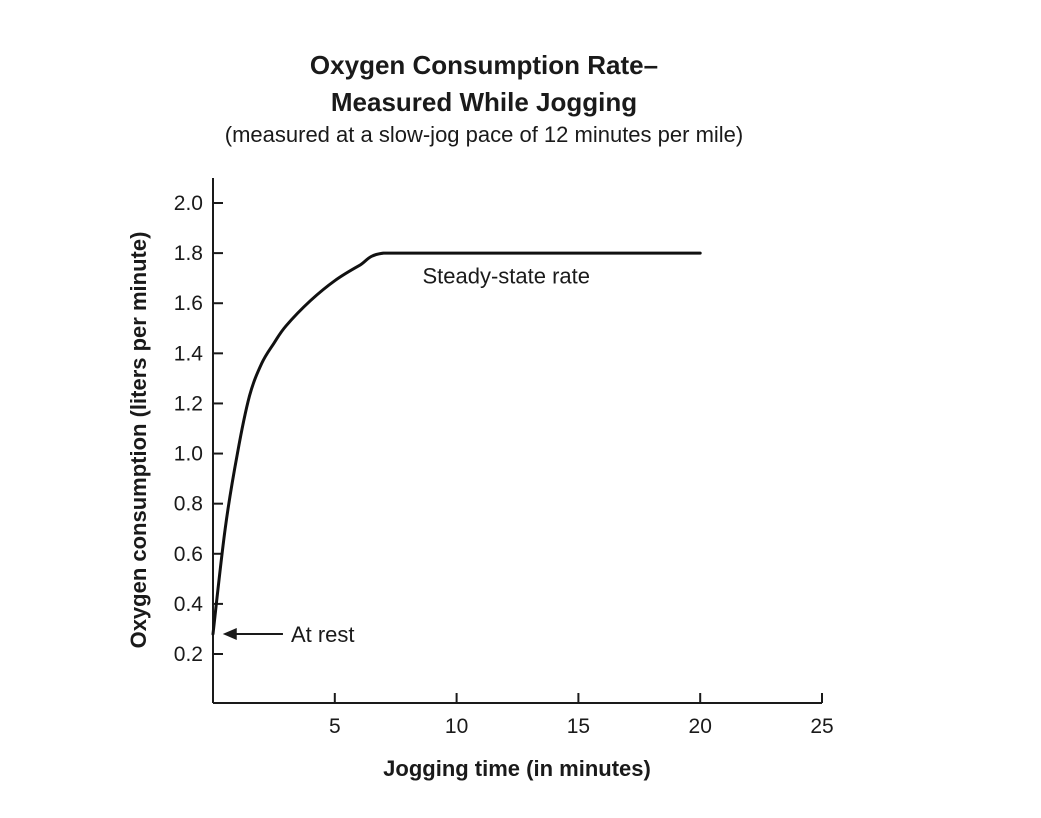  I want to click on x-tick-label: 15, so click(578, 726).